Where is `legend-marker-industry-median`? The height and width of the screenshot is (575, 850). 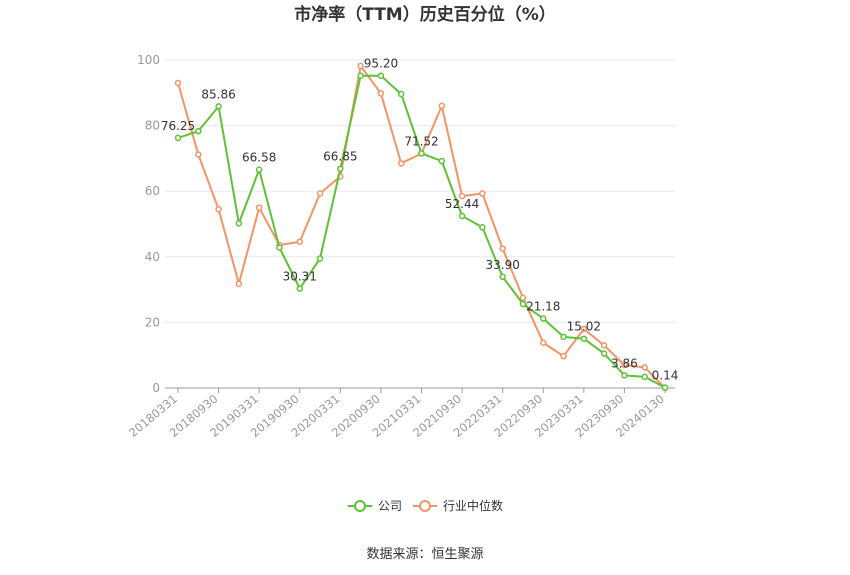 legend-marker-industry-median is located at coordinates (425, 506).